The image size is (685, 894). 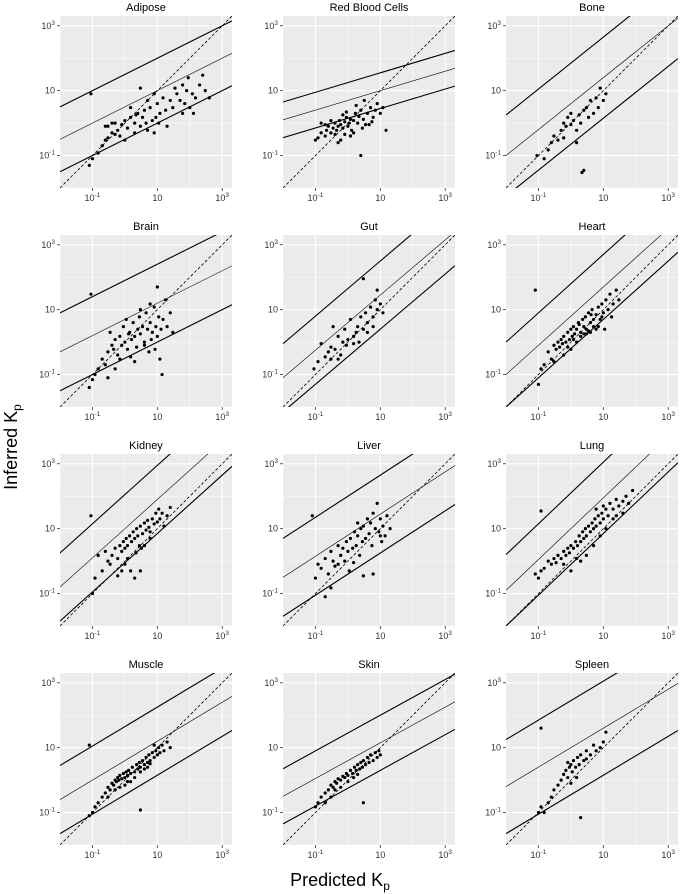 I want to click on y-tick-label: 10³, so click(x=271, y=682).